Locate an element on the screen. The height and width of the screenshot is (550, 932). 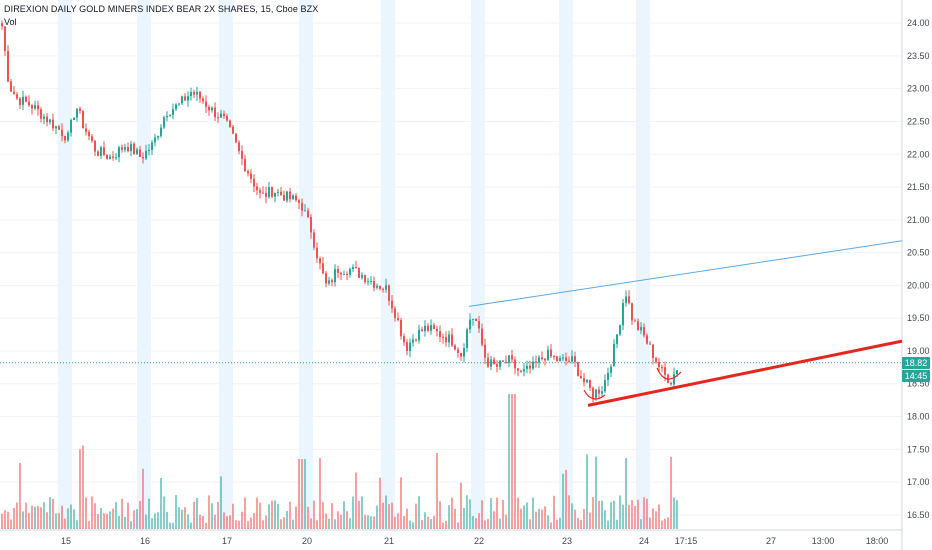
y-tick-label: 22.50 is located at coordinates (918, 121).